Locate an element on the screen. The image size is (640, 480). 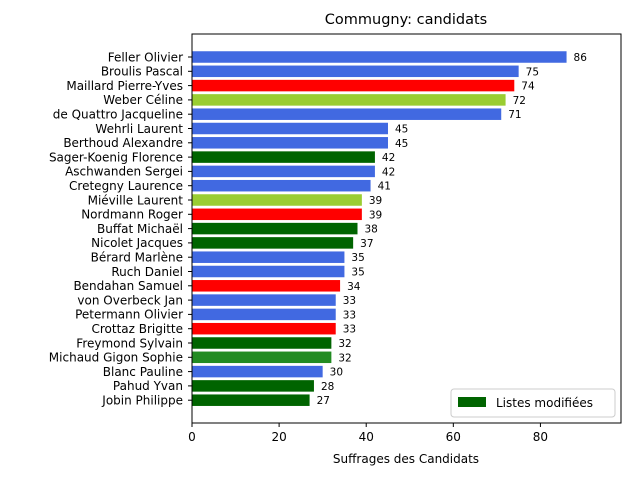
category-label: Maillard Pierre-Yves is located at coordinates (124, 86).